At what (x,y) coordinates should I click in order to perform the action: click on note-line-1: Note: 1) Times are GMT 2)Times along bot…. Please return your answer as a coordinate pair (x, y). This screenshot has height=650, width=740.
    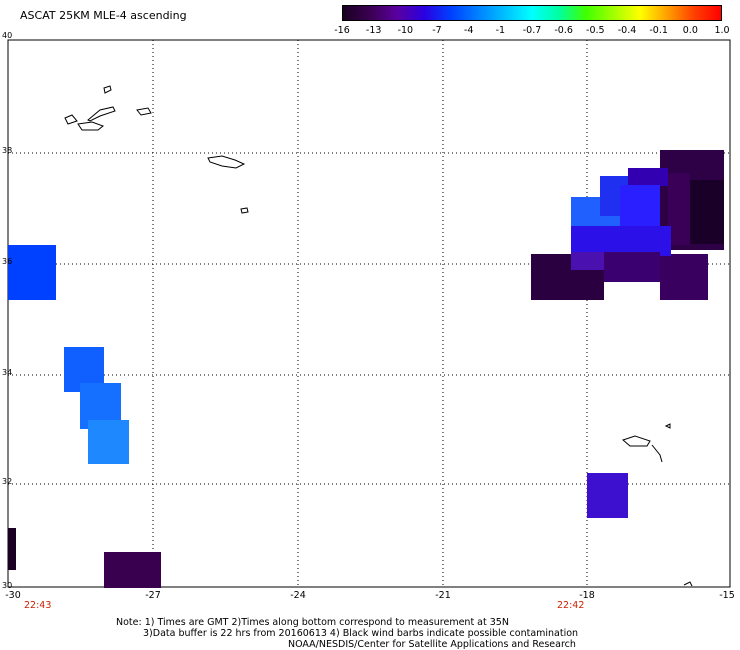
    Looking at the image, I should click on (312, 622).